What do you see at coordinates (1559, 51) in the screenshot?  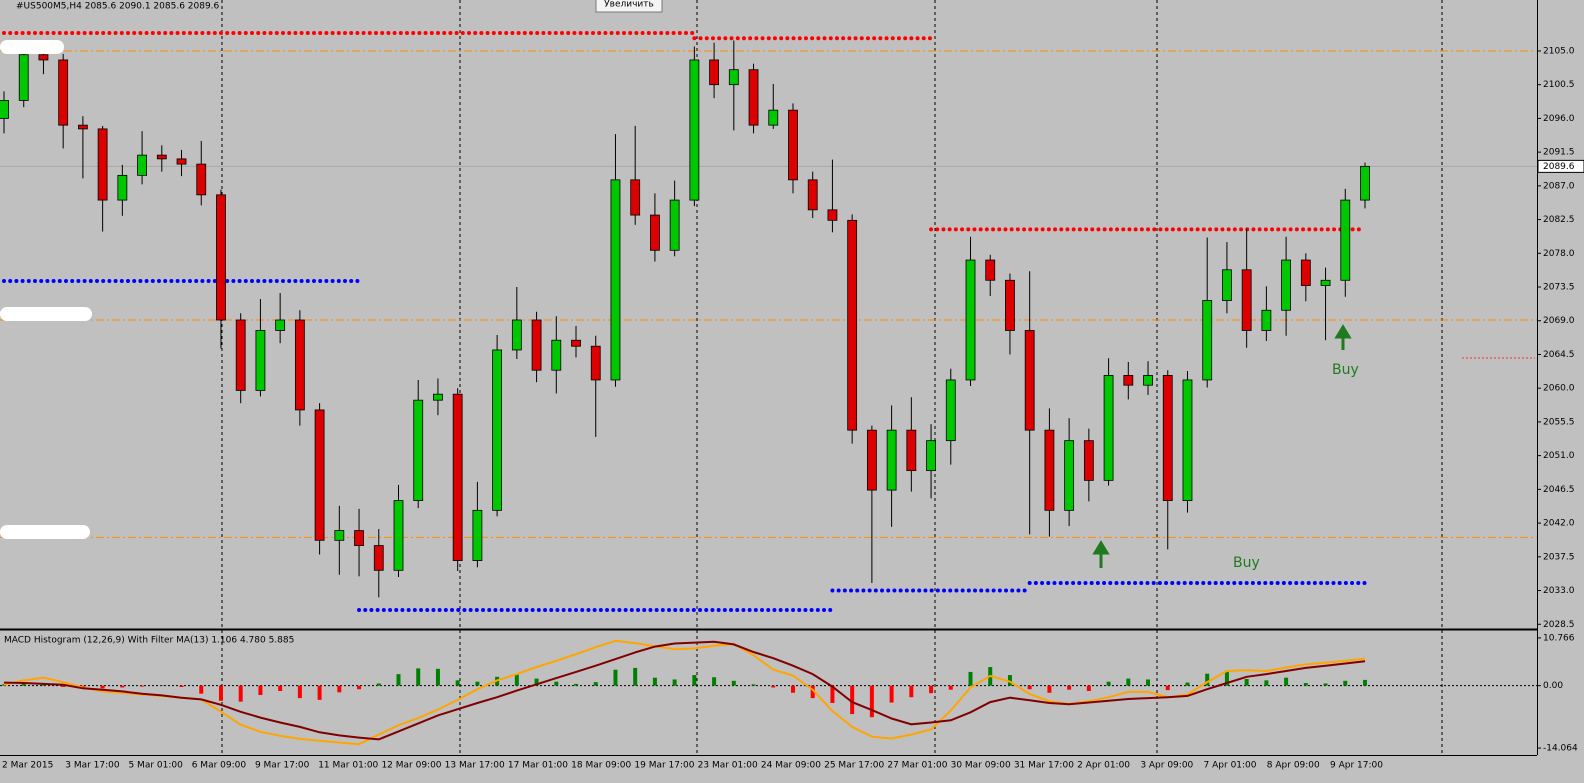 I see `y-tick-label: 2105.0` at bounding box center [1559, 51].